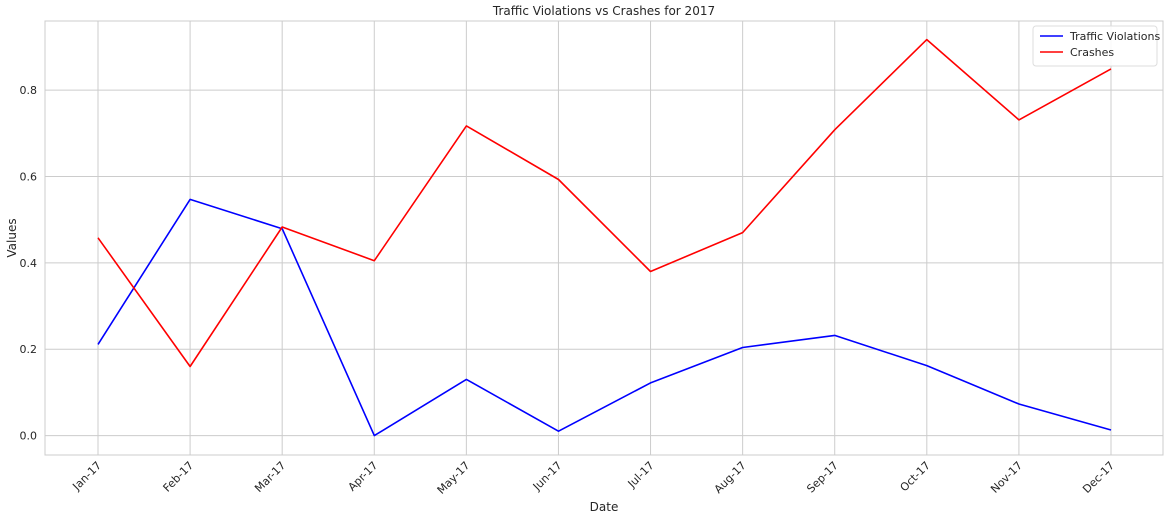 The image size is (1169, 523). What do you see at coordinates (915, 476) in the screenshot?
I see `x-tick-label: Oct-17` at bounding box center [915, 476].